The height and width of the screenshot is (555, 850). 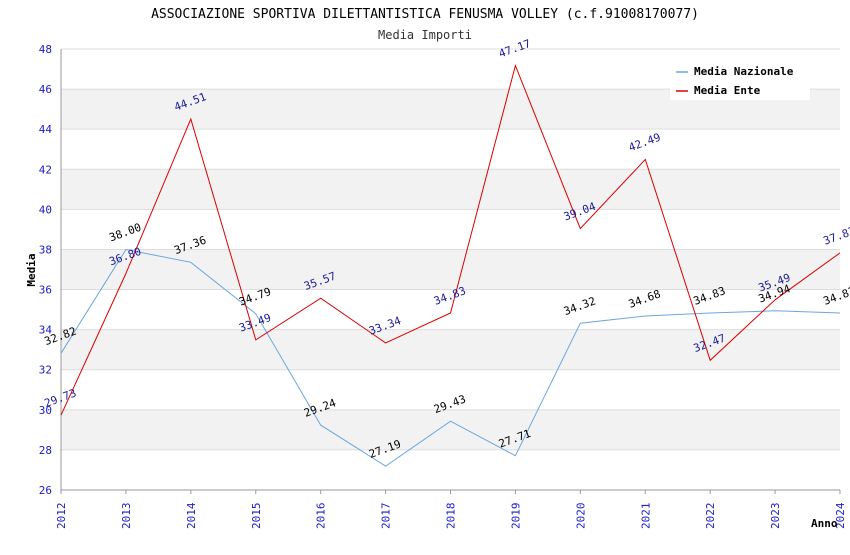 I want to click on x-axis-label: Anno, so click(x=824, y=523).